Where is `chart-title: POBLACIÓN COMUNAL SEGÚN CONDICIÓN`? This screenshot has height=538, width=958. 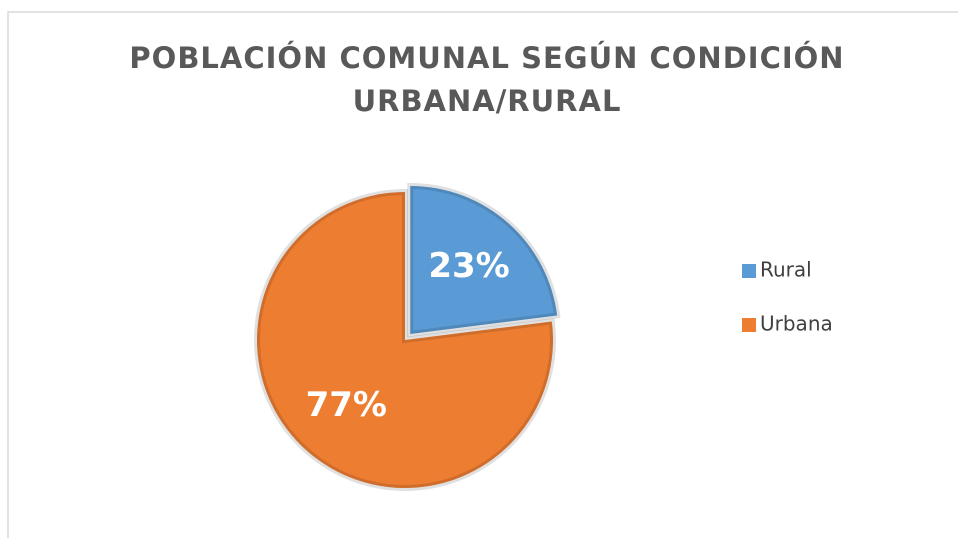
chart-title: POBLACIÓN COMUNAL SEGÚN CONDICIÓN is located at coordinates (486, 58).